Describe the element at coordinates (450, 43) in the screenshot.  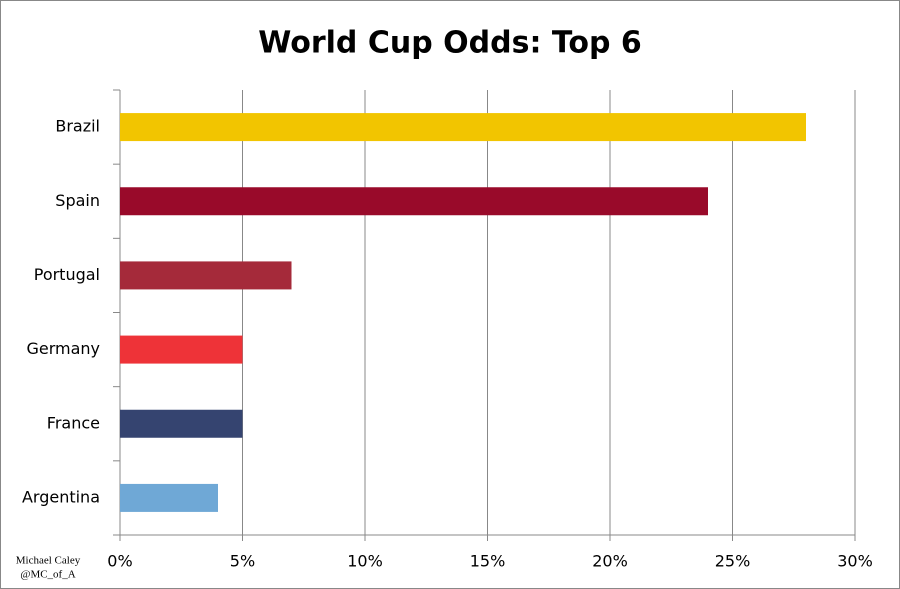
I see `chart-title: World Cup Odds: Top 6` at that location.